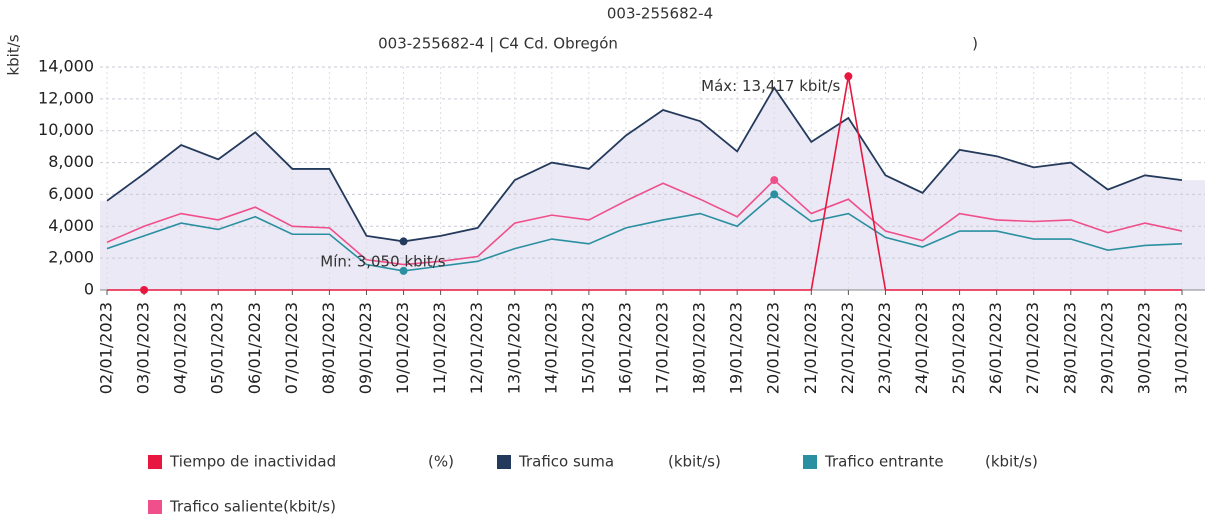  What do you see at coordinates (328, 348) in the screenshot?
I see `x-tick-label: 08/01/2023` at bounding box center [328, 348].